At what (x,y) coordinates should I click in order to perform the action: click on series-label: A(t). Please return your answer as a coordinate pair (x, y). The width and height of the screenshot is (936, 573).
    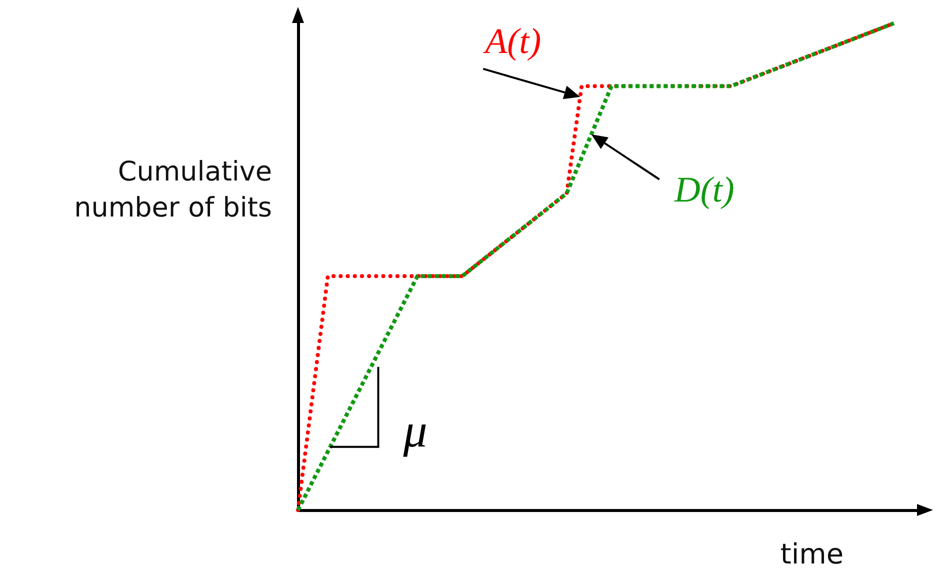
    Looking at the image, I should click on (512, 40).